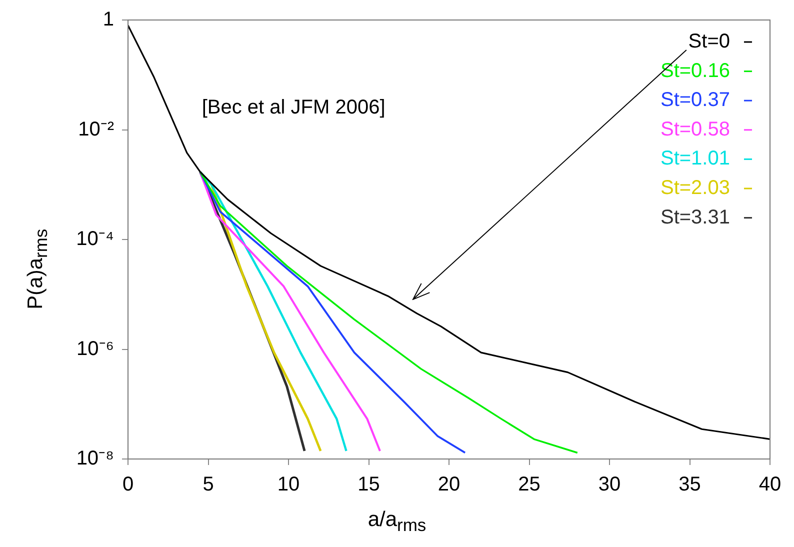 This screenshot has height=547, width=794. Describe the element at coordinates (695, 188) in the screenshot. I see `legend-label: St=2.03` at that location.